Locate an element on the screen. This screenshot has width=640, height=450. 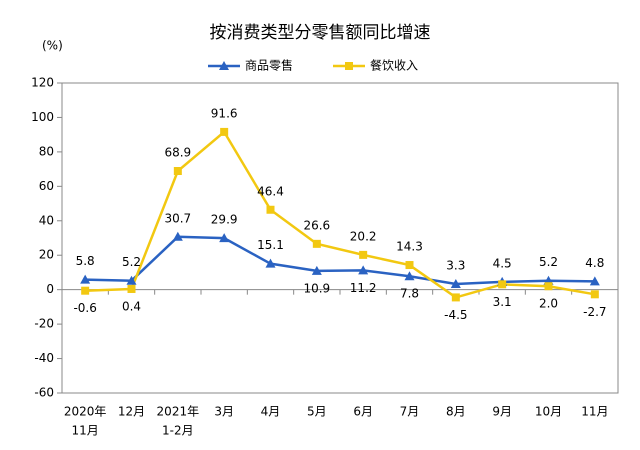
x-tick-label: 4月 is located at coordinates (271, 412).